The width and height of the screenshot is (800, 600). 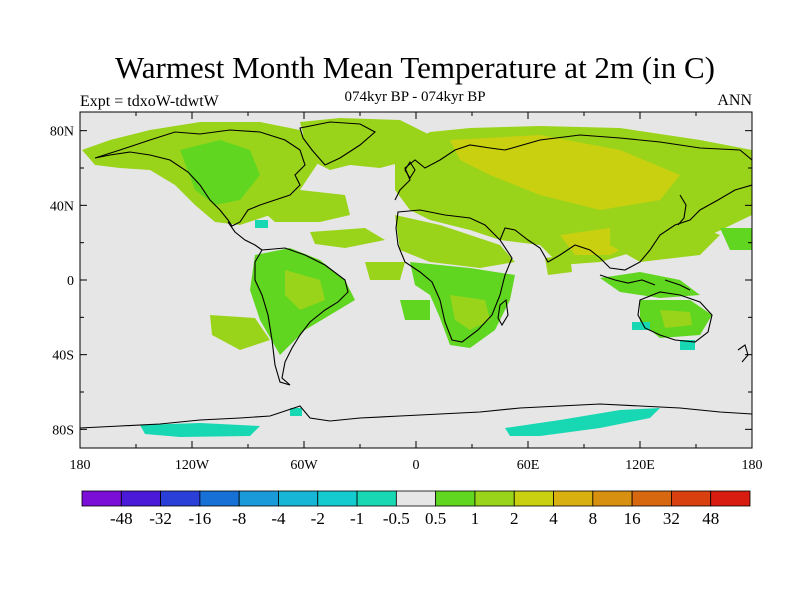 What do you see at coordinates (665, 238) in the screenshot?
I see `field-north-pacific` at bounding box center [665, 238].